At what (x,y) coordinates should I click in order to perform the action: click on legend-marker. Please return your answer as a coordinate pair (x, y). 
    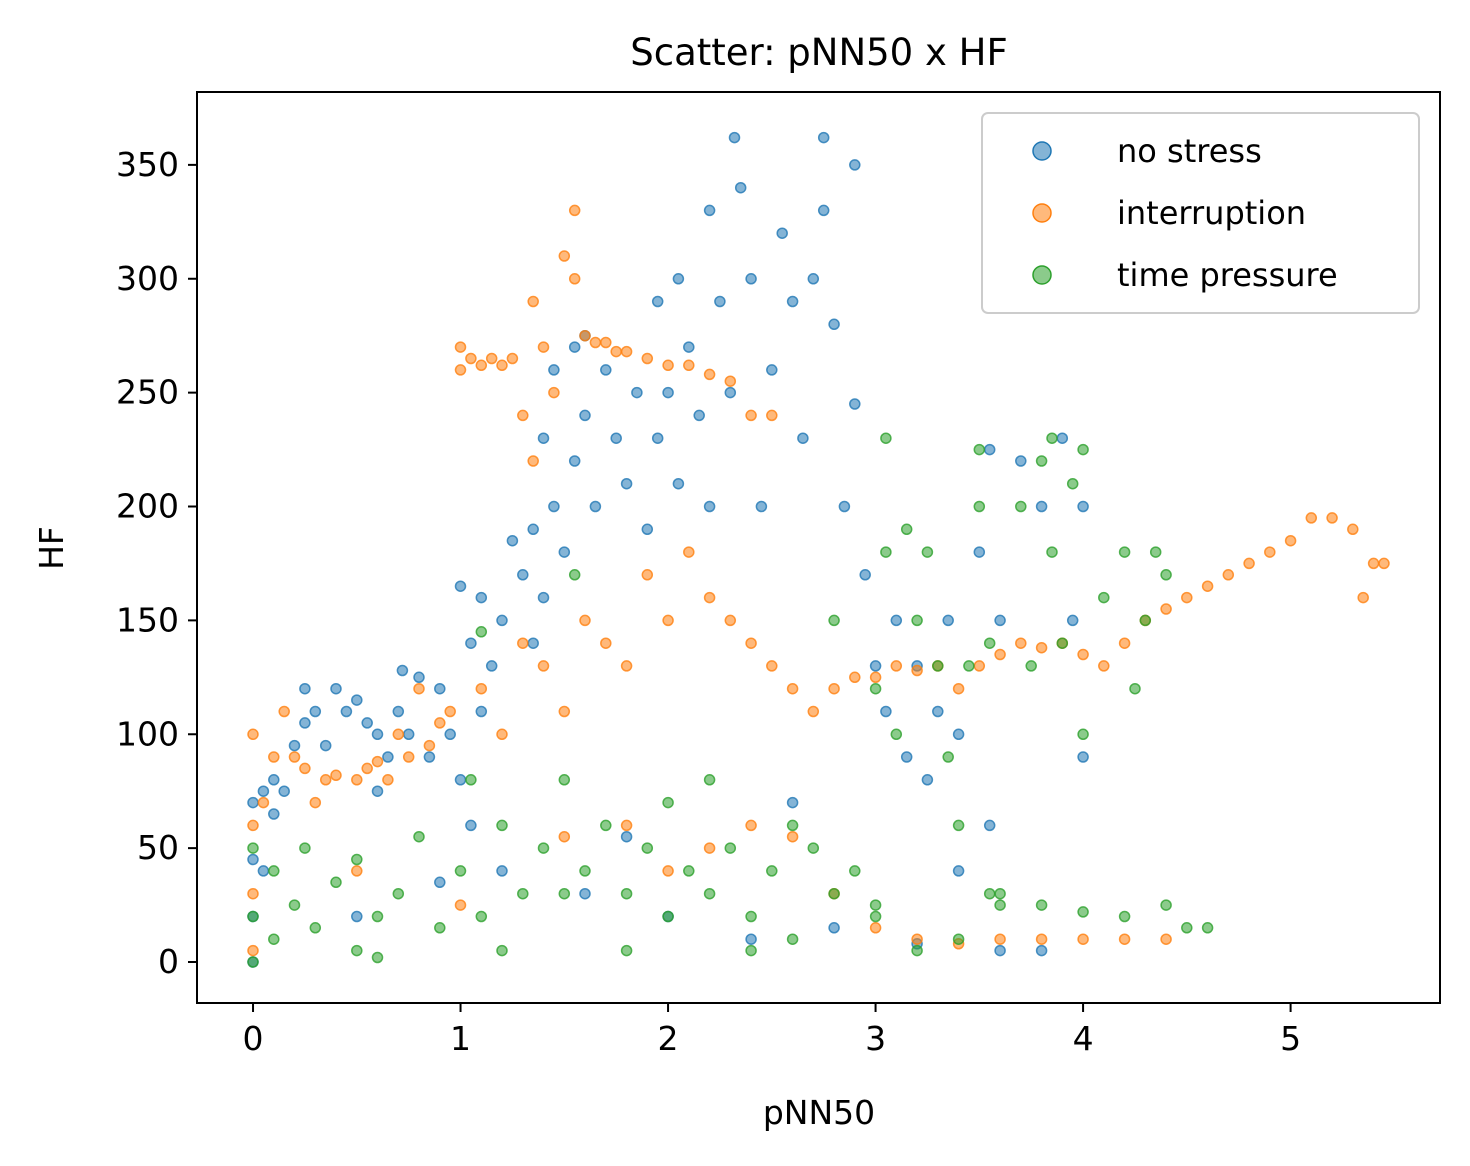
    Looking at the image, I should click on (1042, 151).